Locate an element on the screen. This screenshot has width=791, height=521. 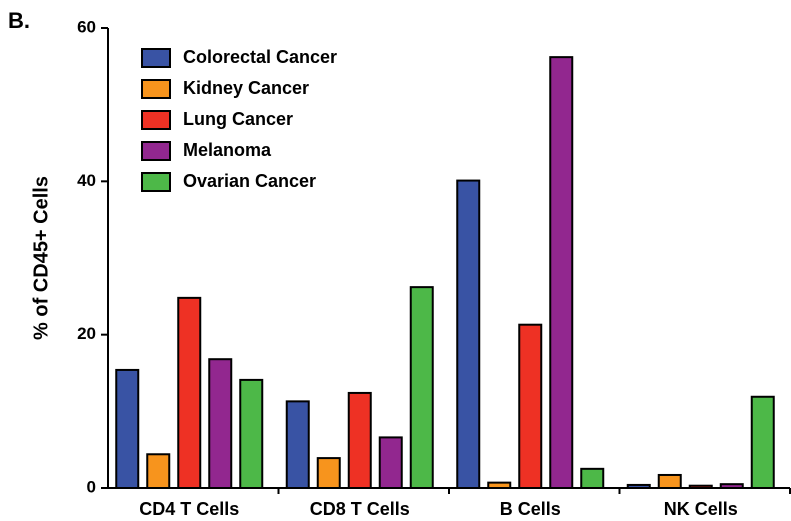
y-axis-label: % of CD45+ Cells is located at coordinates (41, 258).